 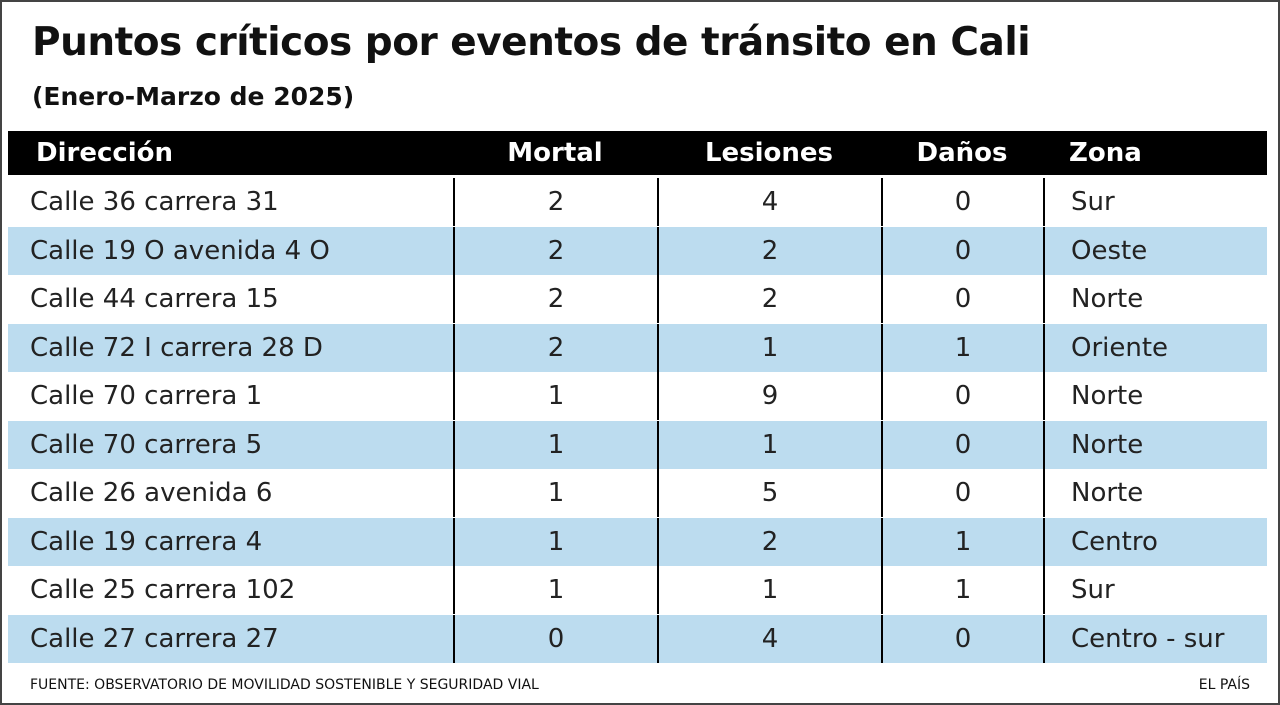 What do you see at coordinates (769, 493) in the screenshot?
I see `table-cell: 5` at bounding box center [769, 493].